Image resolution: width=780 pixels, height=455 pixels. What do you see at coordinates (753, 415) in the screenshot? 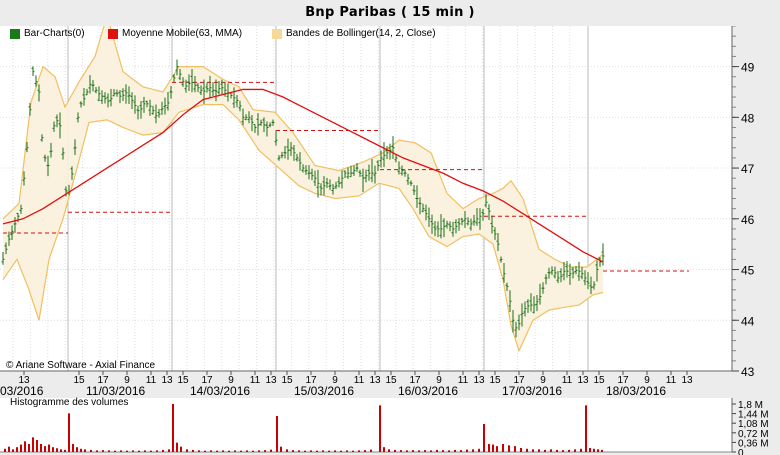
I see `volume-tick-label: 1,44 M` at bounding box center [753, 415].